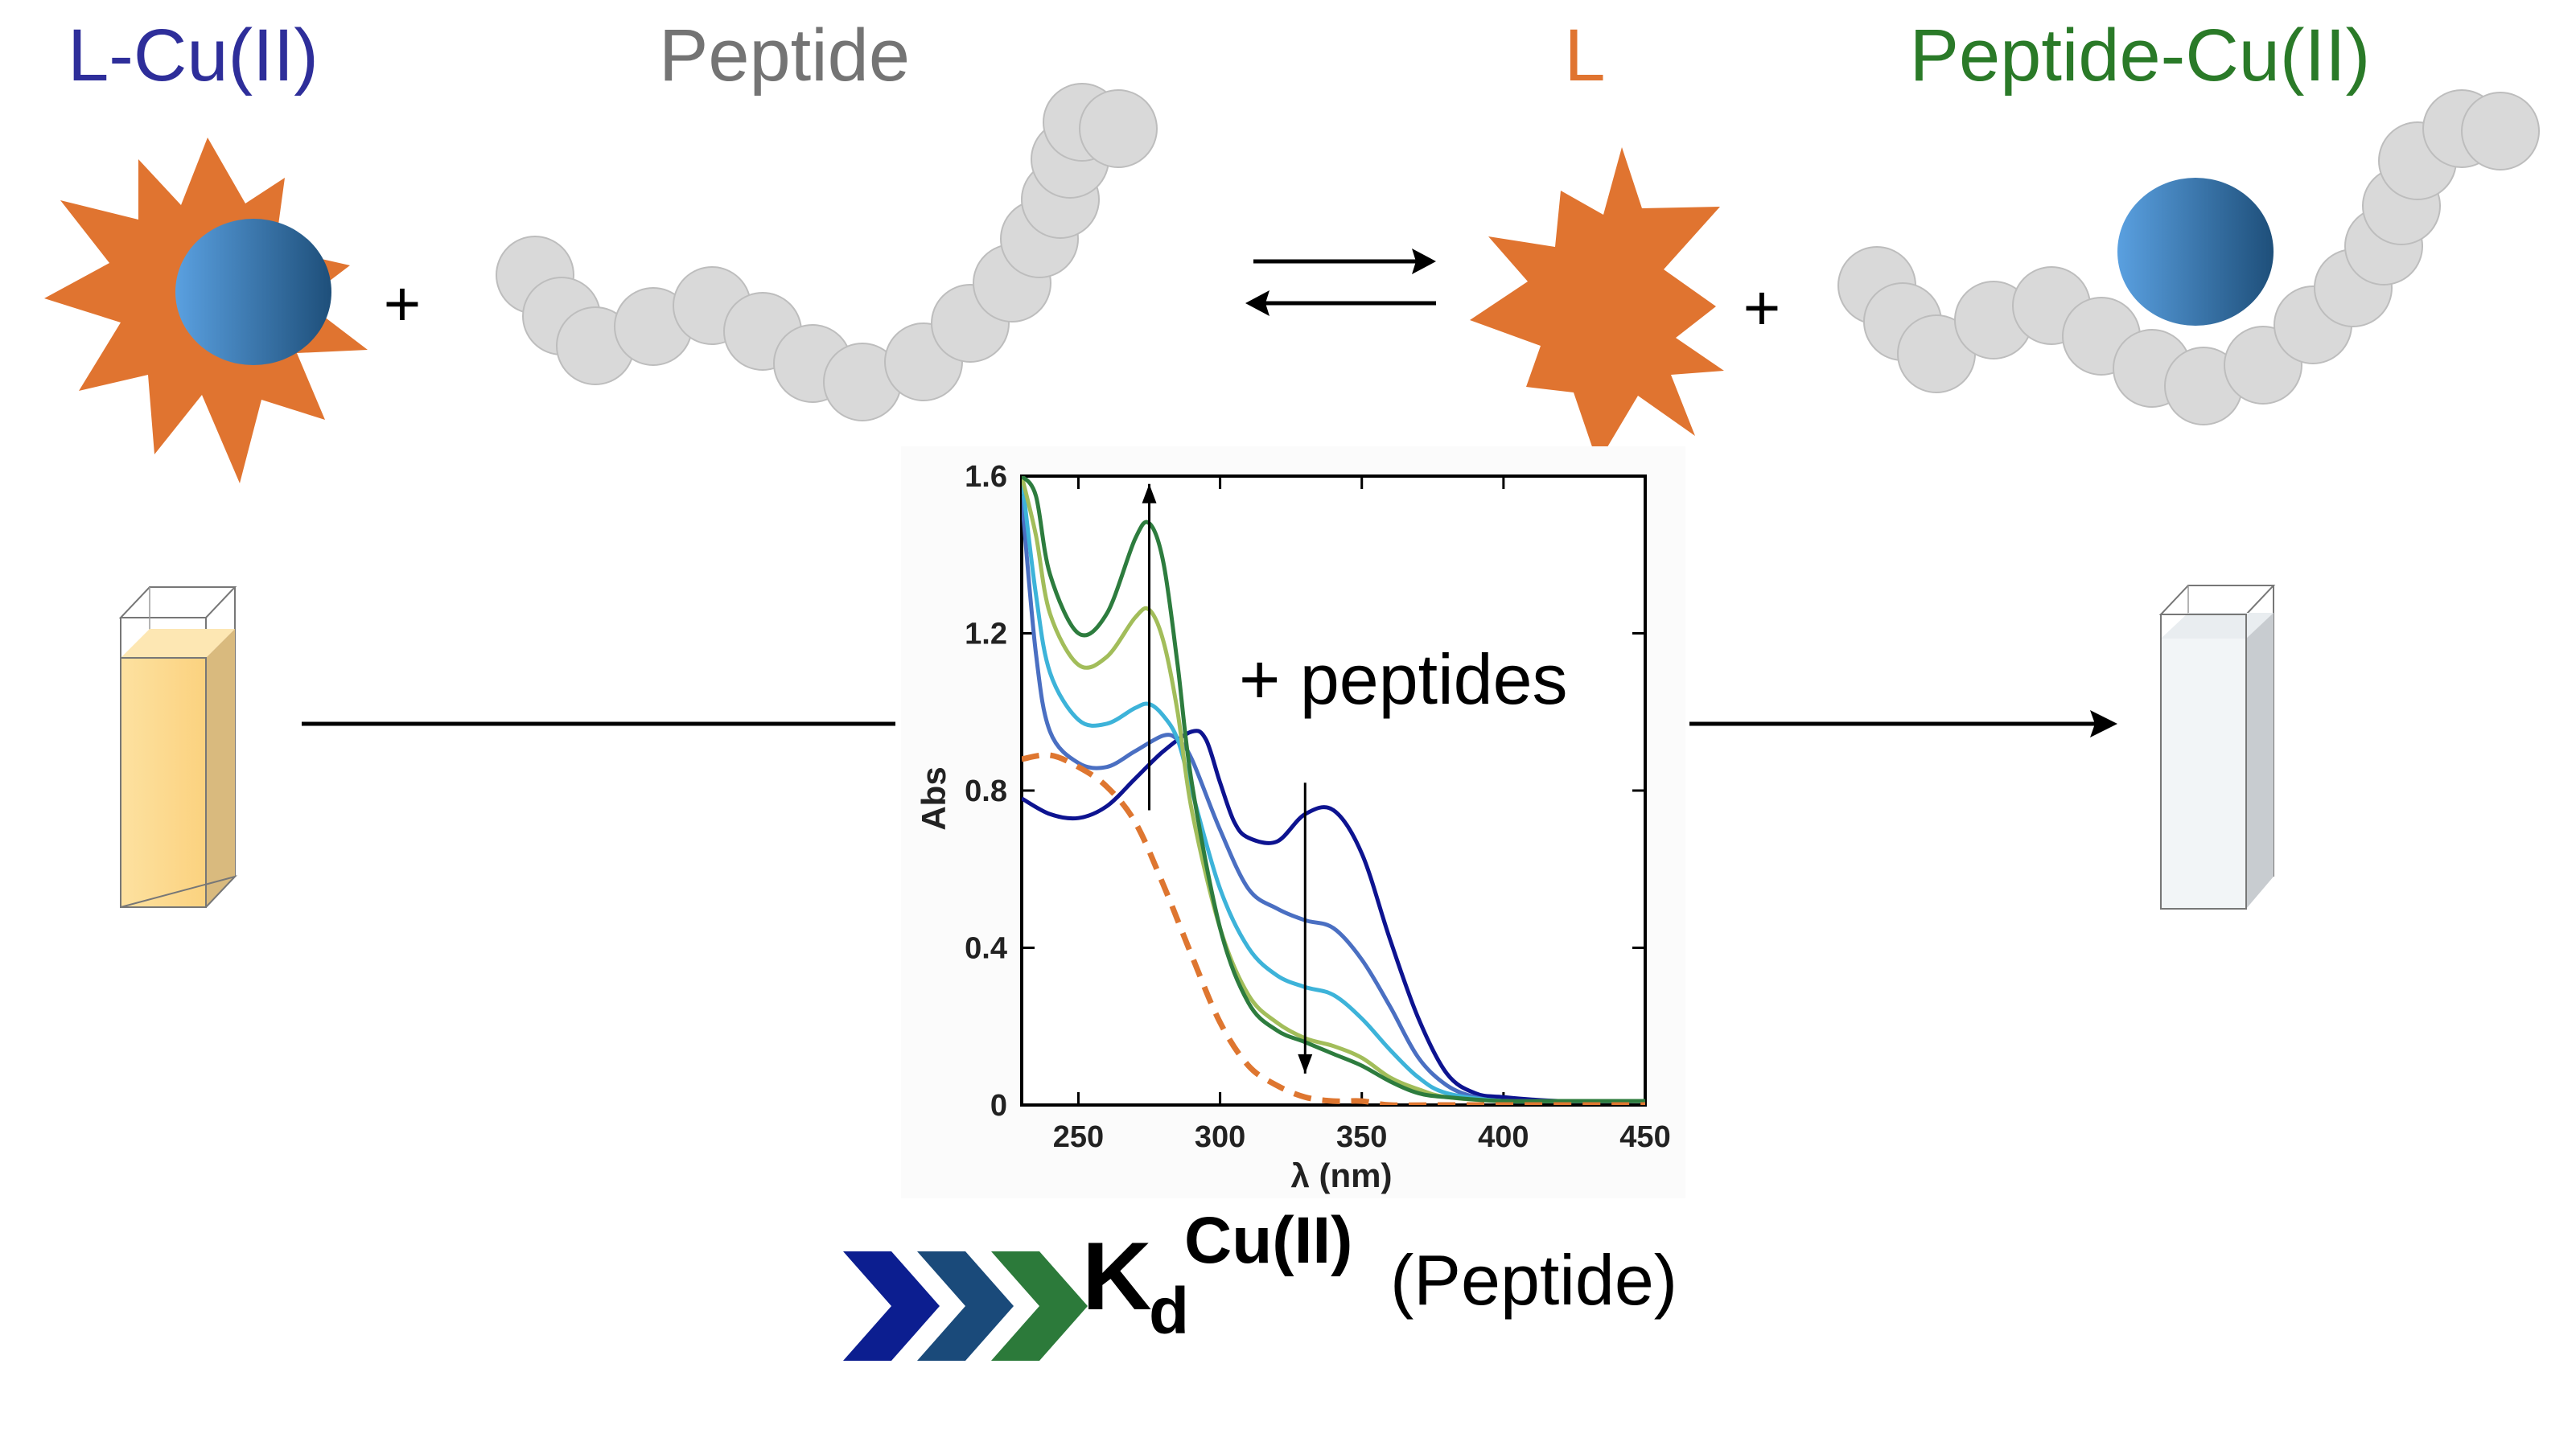  Describe the element at coordinates (1361, 1137) in the screenshot. I see `x-tick-label: 350` at that location.